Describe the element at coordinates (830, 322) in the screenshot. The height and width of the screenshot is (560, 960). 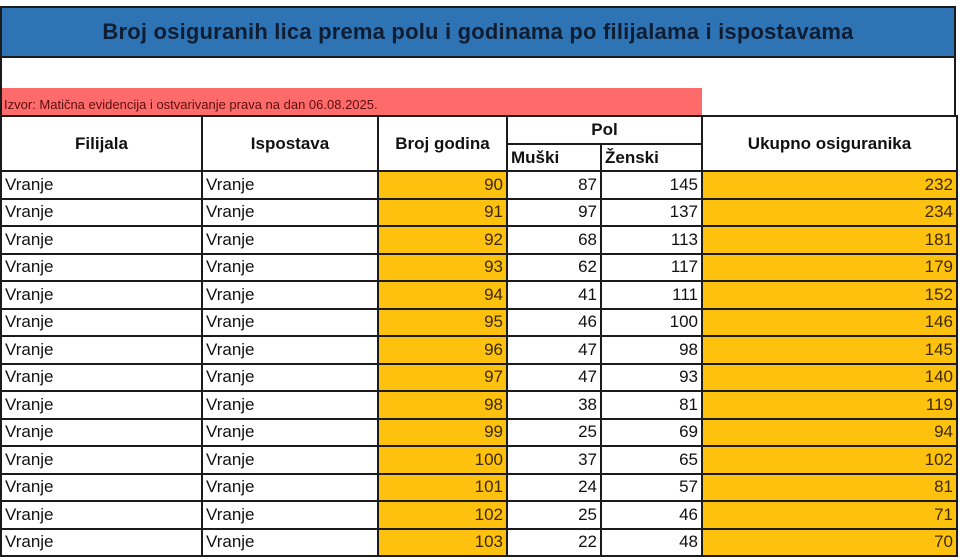
I see `cell-ukupno: 146` at that location.